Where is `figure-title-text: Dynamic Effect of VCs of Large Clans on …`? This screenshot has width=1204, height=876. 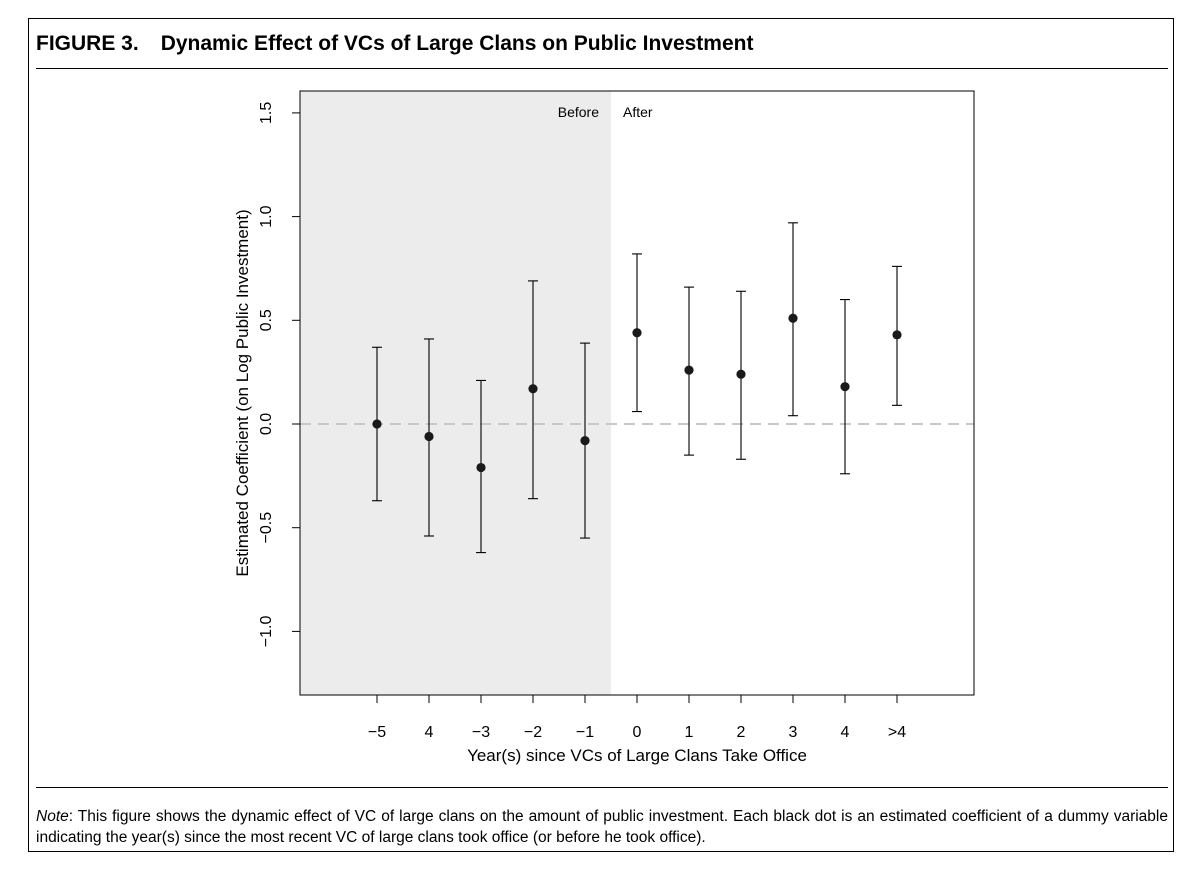
figure-title-text: Dynamic Effect of VCs of Large Clans on … is located at coordinates (457, 43).